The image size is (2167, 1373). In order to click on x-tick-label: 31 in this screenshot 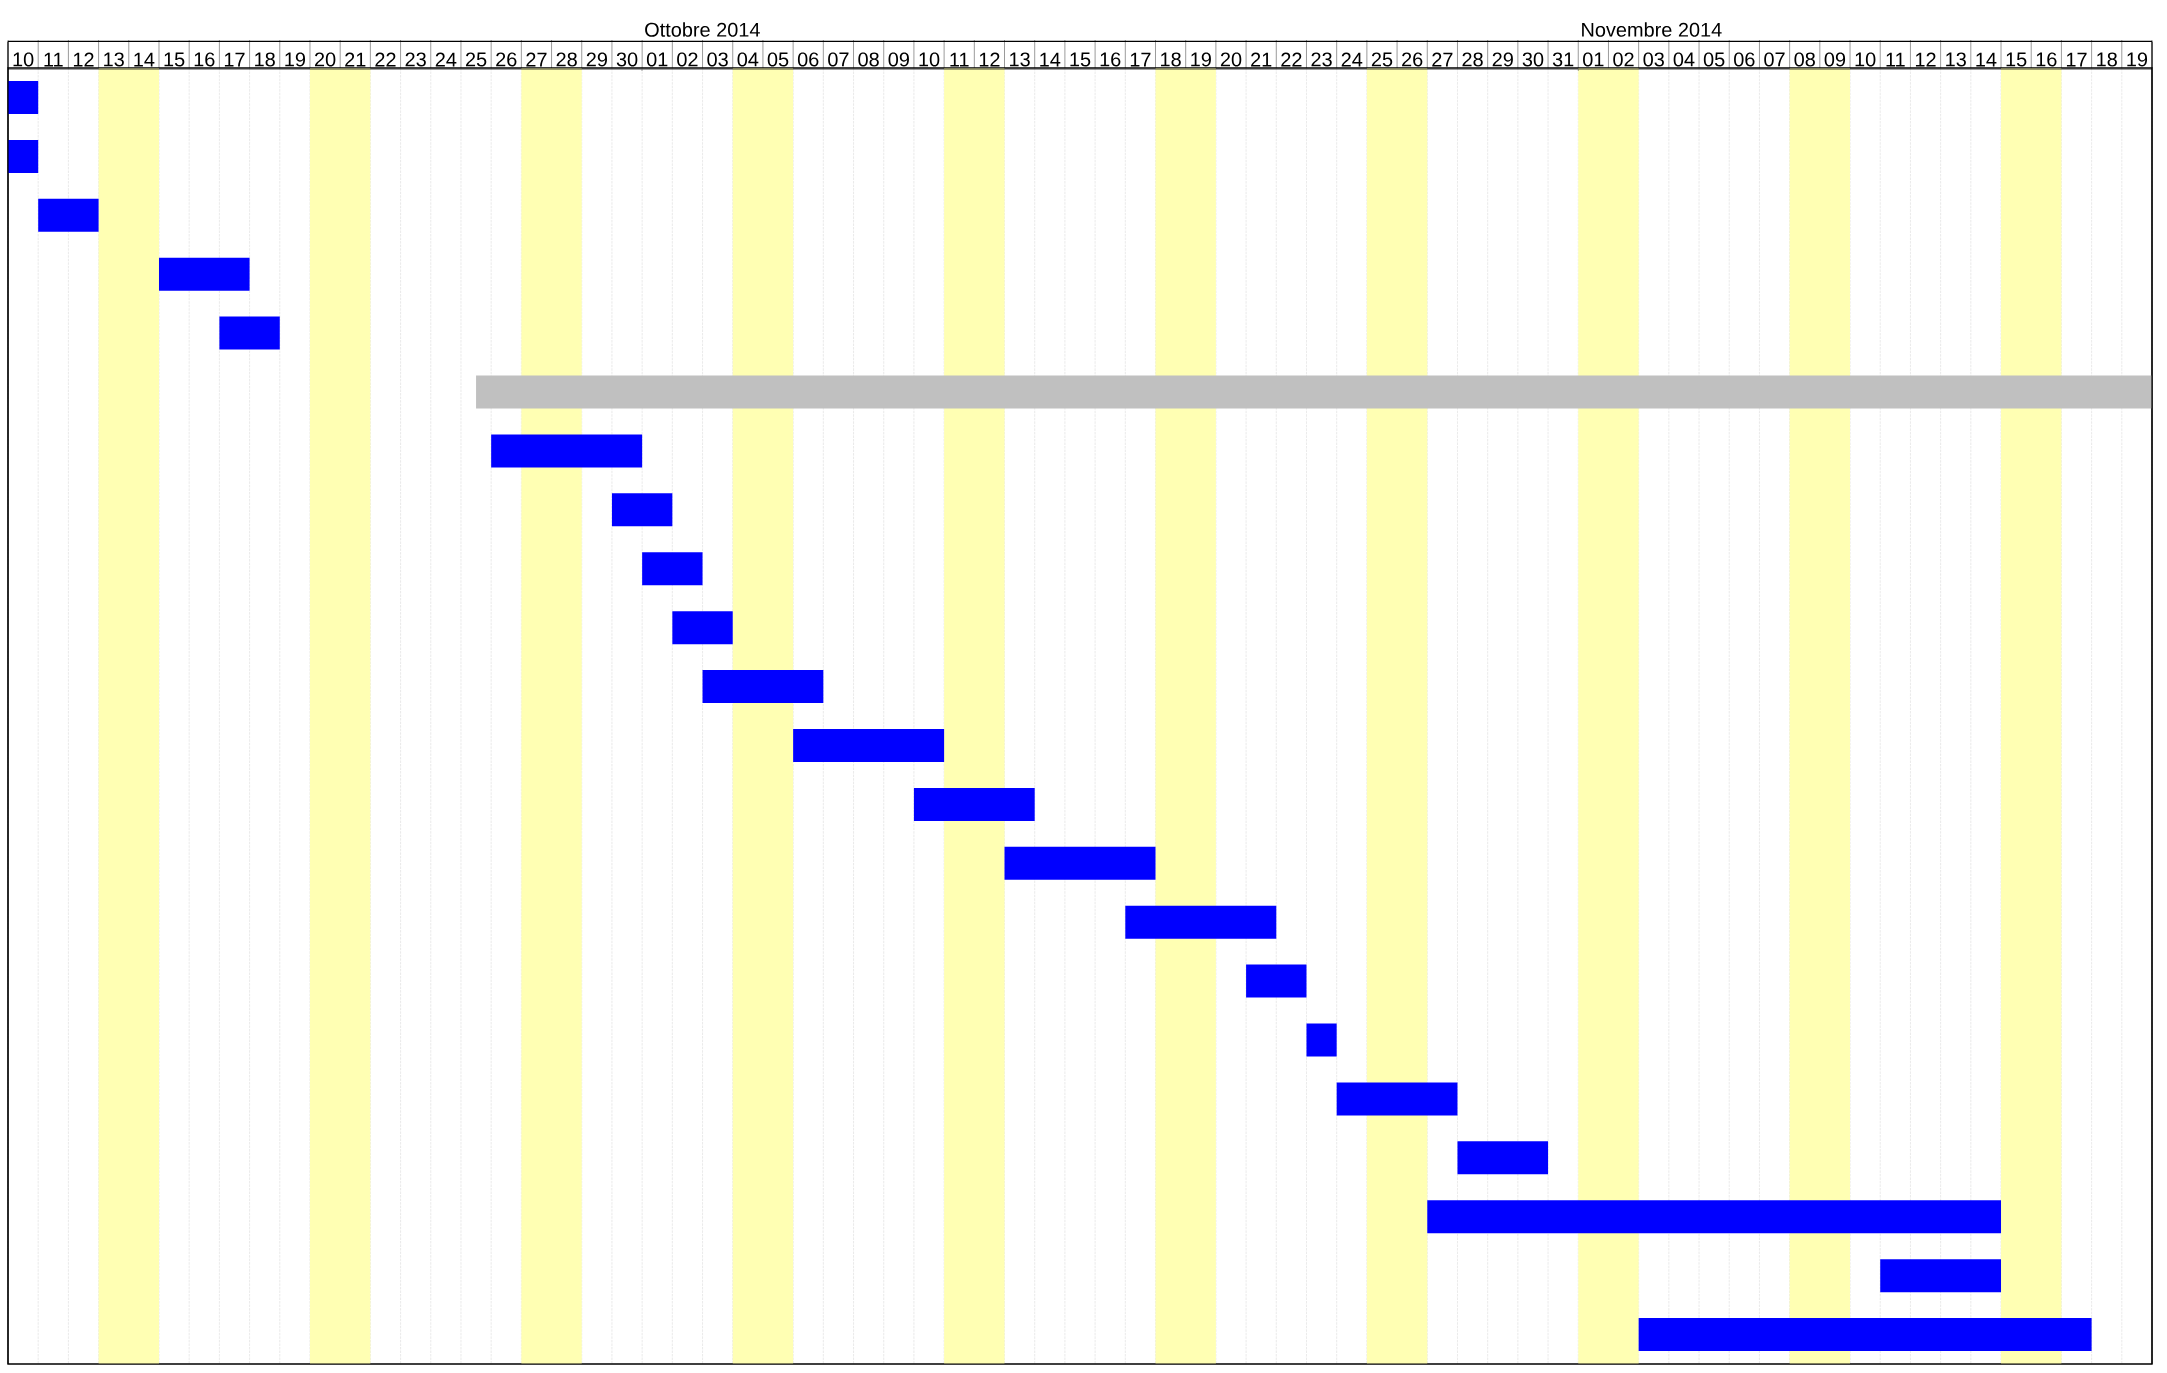, I will do `click(1563, 59)`.